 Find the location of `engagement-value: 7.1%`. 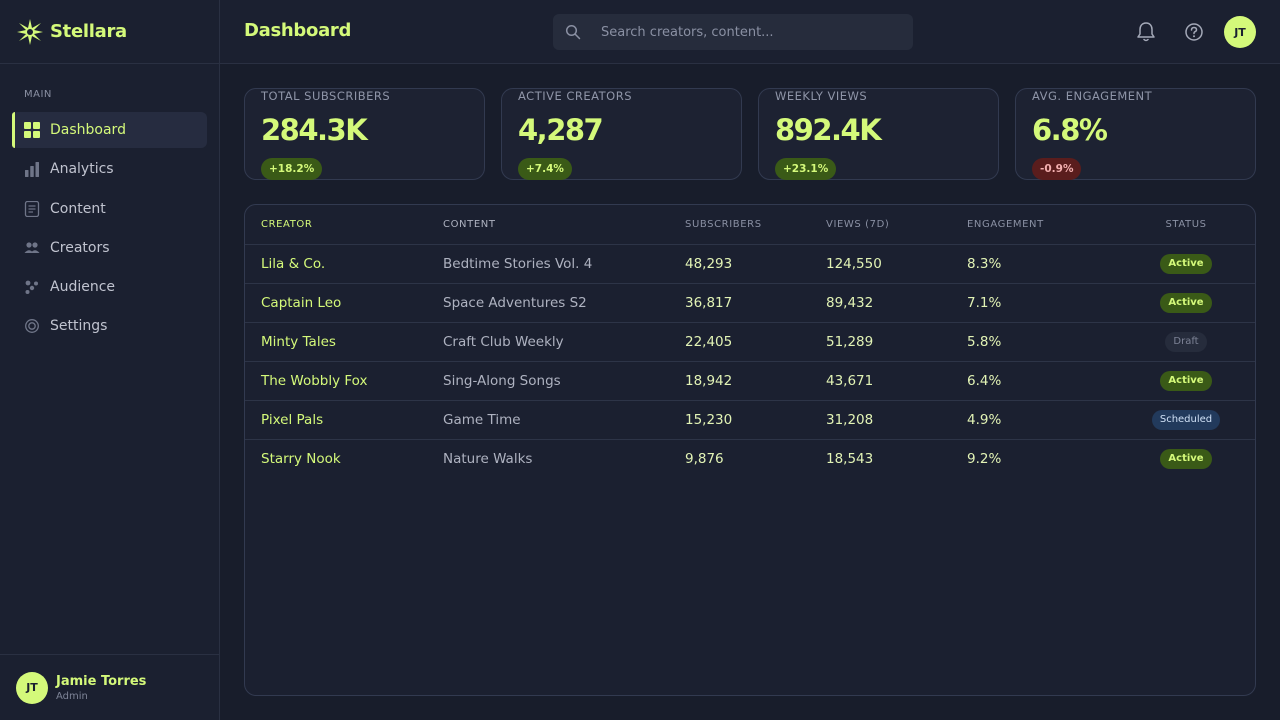

engagement-value: 7.1% is located at coordinates (1042, 303).